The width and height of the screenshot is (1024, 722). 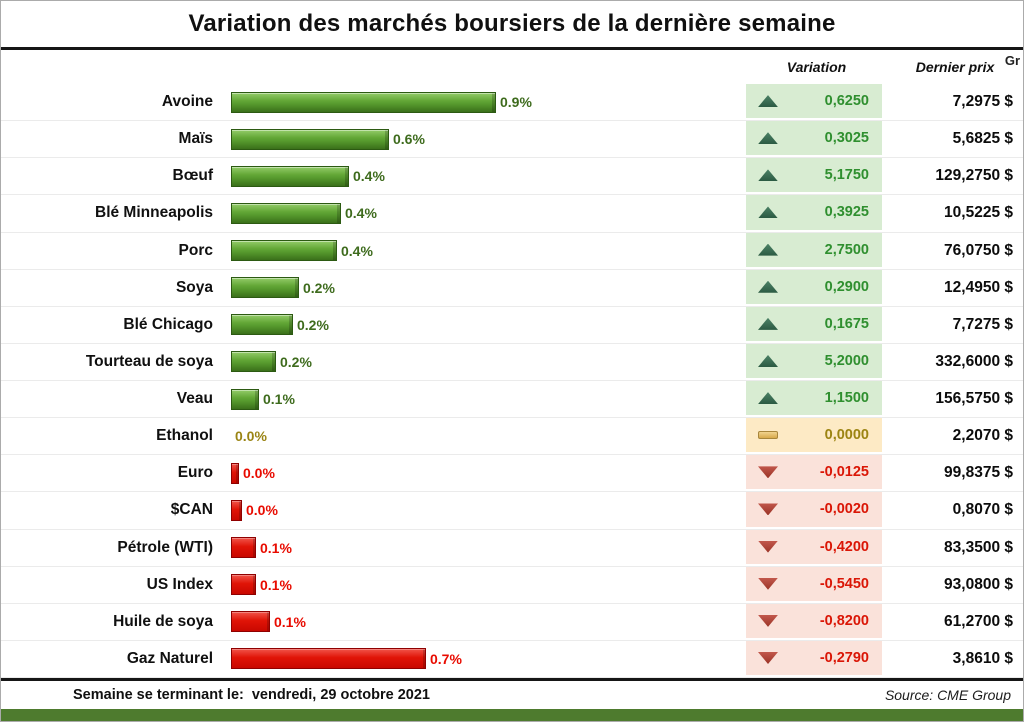 What do you see at coordinates (165, 547) in the screenshot?
I see `row-label: Pétrole (WTI)` at bounding box center [165, 547].